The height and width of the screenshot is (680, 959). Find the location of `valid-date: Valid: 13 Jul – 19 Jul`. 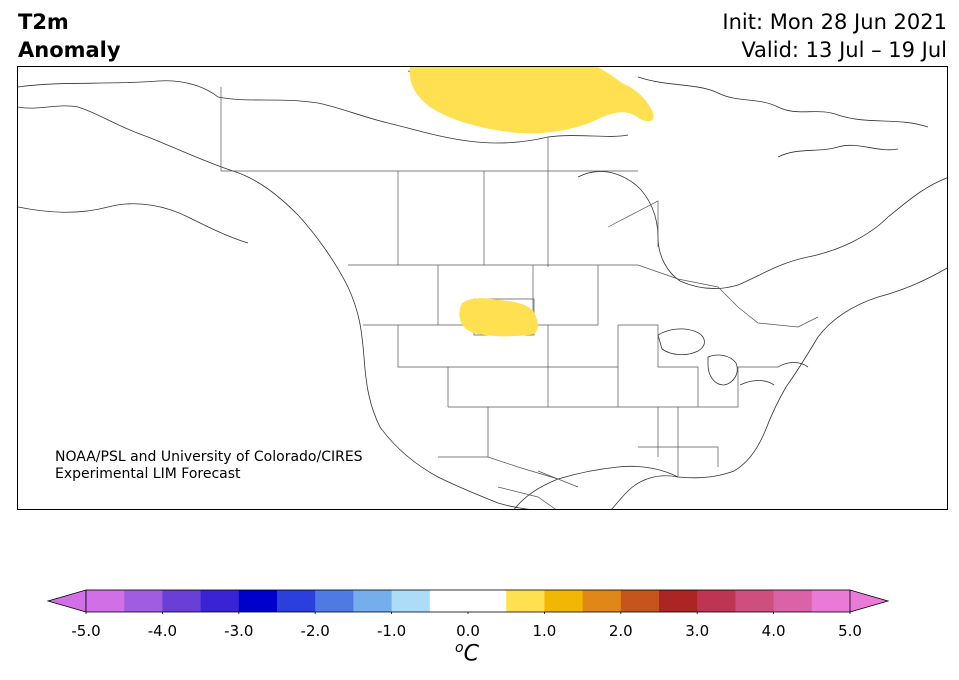

valid-date: Valid: 13 Jul – 19 Jul is located at coordinates (844, 50).